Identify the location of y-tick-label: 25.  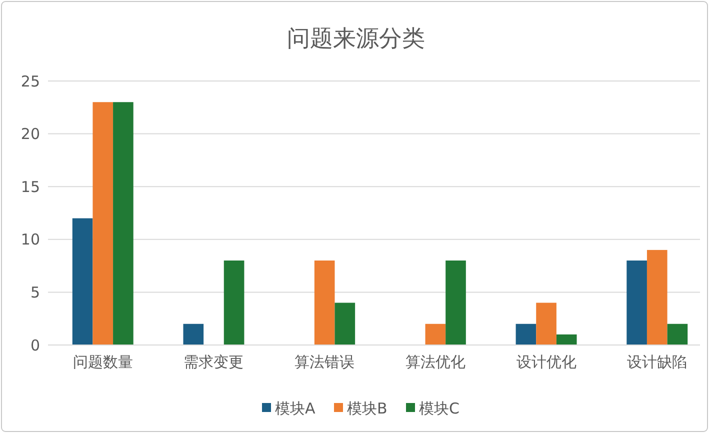
(30, 81).